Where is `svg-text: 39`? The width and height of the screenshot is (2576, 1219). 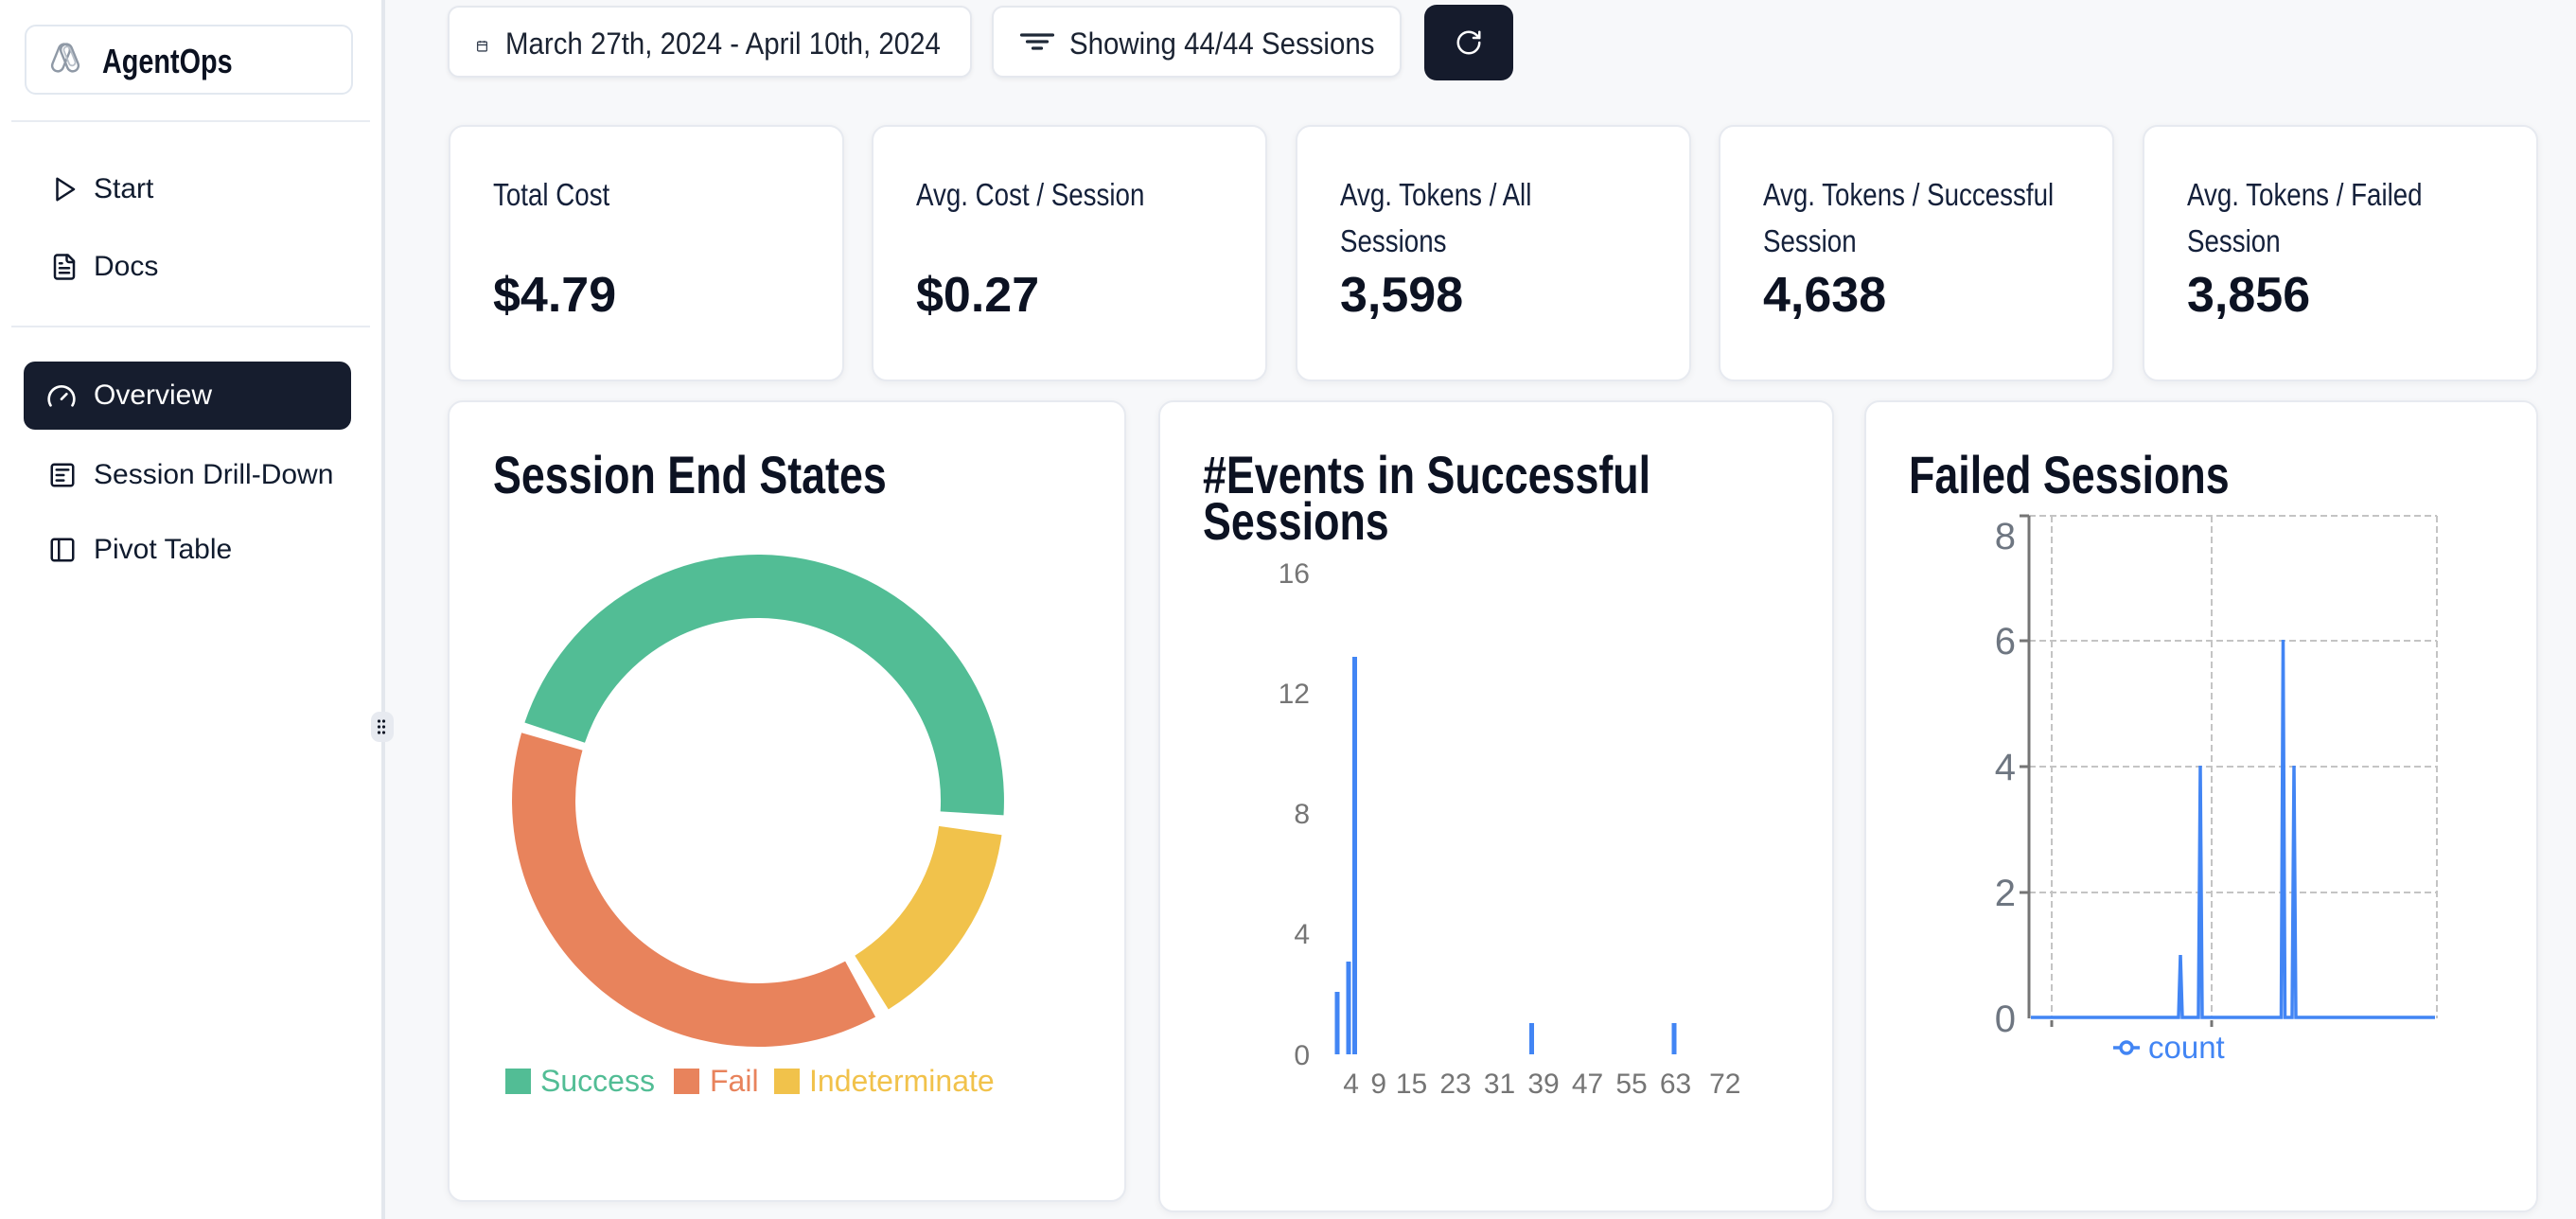
svg-text: 39 is located at coordinates (1543, 1084).